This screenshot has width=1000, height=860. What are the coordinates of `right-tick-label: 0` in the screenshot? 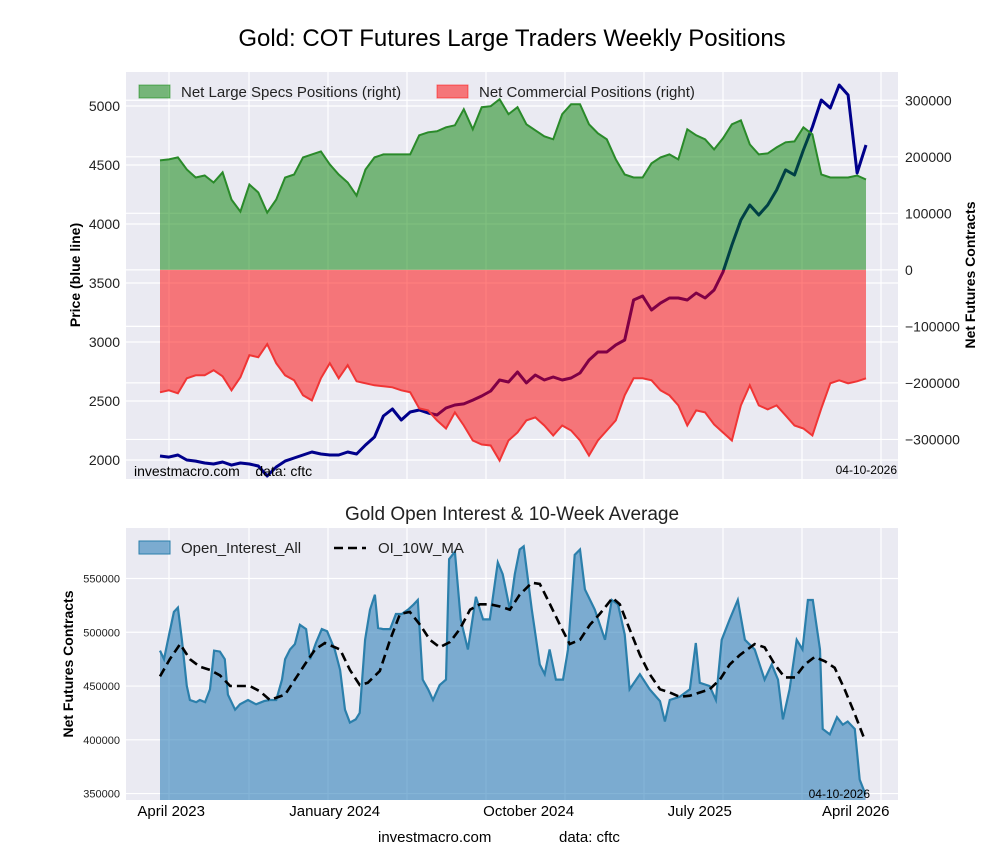 It's located at (909, 270).